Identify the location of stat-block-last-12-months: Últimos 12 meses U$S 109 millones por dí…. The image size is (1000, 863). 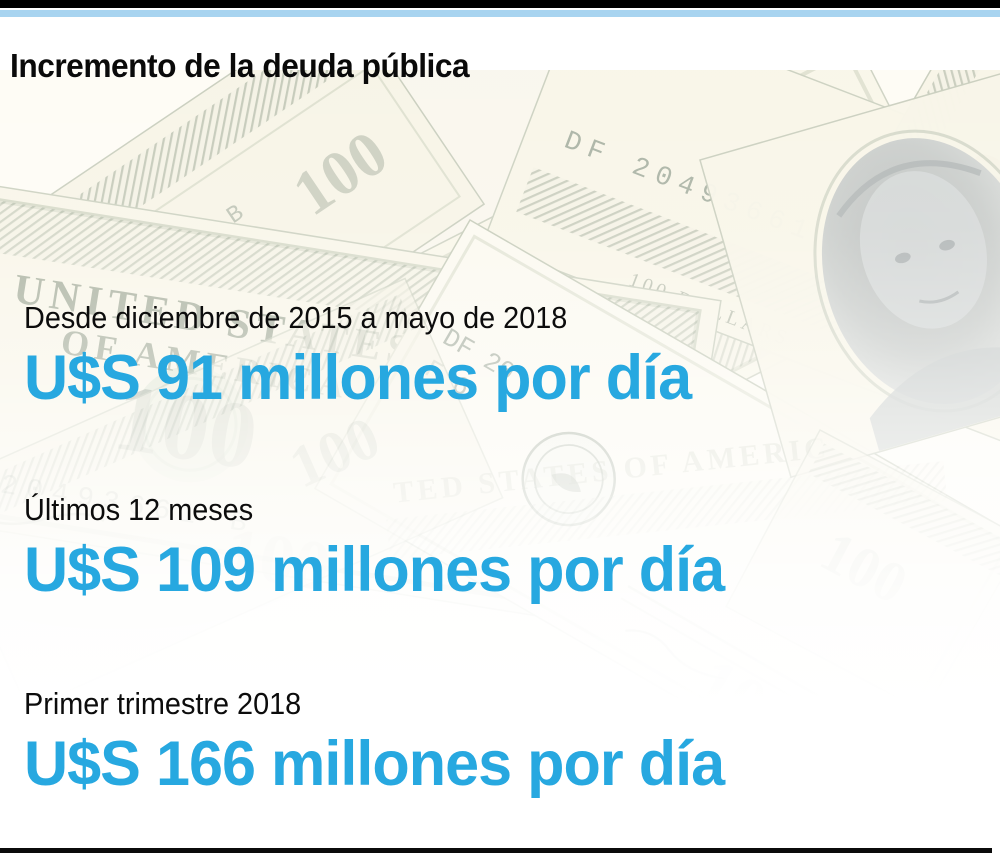
(385, 547).